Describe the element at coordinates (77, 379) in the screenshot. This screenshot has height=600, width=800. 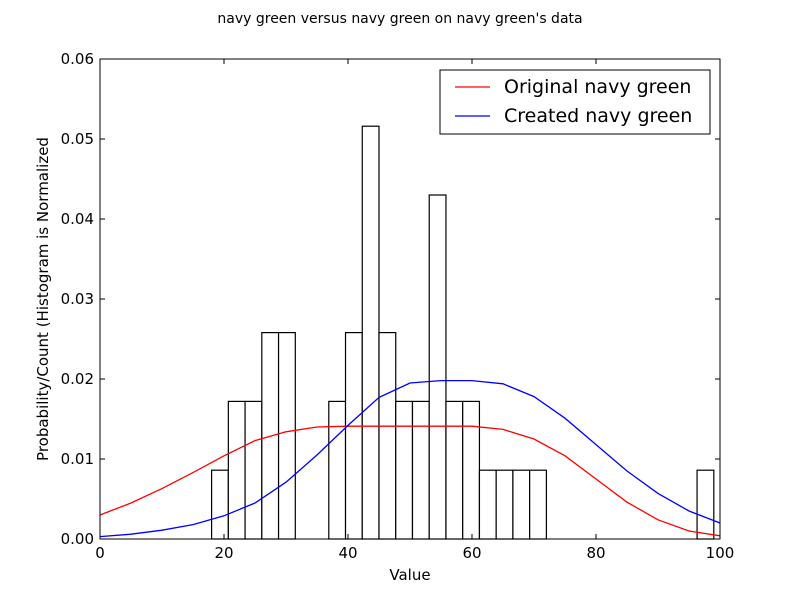
I see `y-tick-label: 0.02` at that location.